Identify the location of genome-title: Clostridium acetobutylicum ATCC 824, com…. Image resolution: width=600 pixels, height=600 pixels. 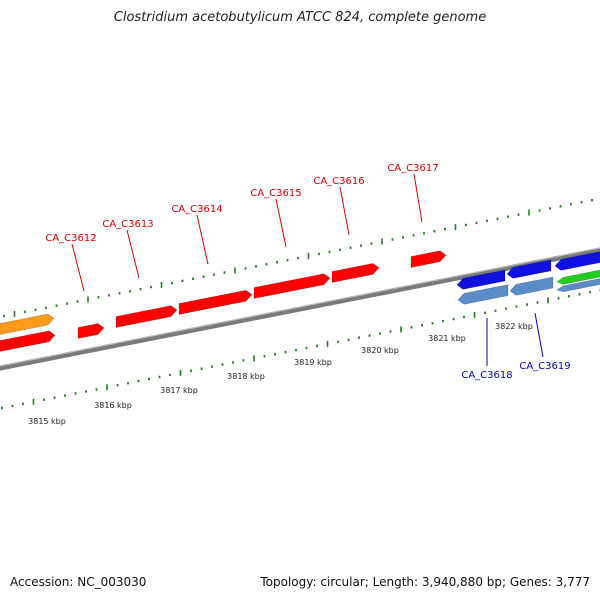
(300, 17).